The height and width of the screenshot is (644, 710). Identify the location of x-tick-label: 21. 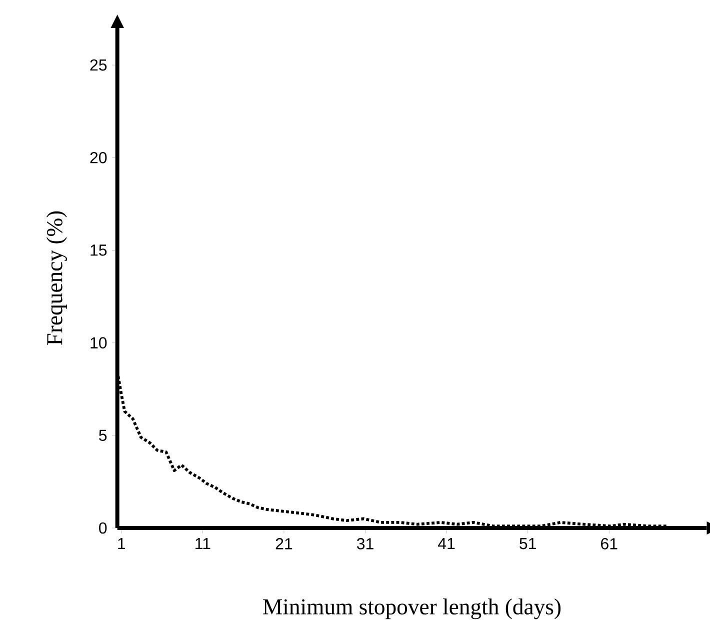
(284, 544).